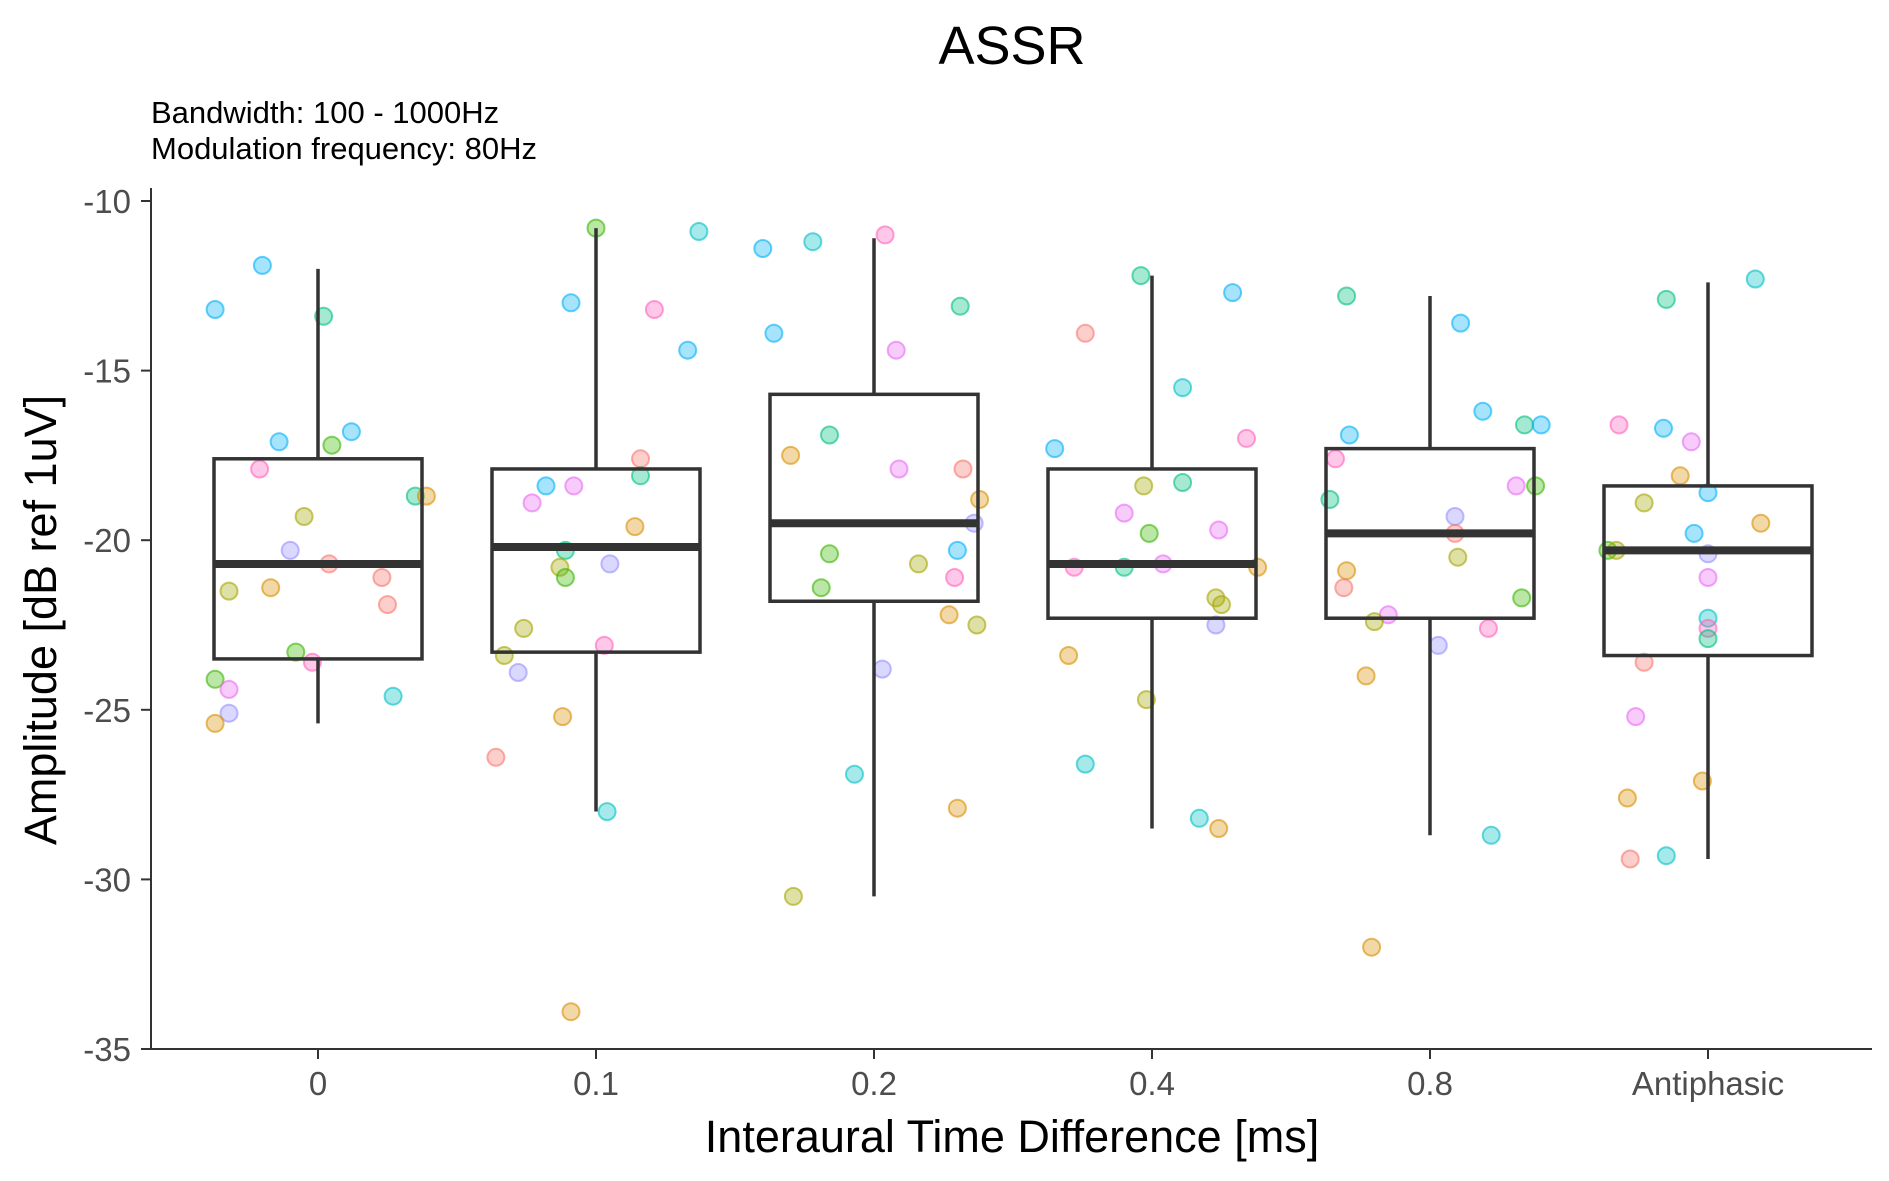 Image resolution: width=1889 pixels, height=1181 pixels. I want to click on y-tick-label: -10, so click(107, 201).